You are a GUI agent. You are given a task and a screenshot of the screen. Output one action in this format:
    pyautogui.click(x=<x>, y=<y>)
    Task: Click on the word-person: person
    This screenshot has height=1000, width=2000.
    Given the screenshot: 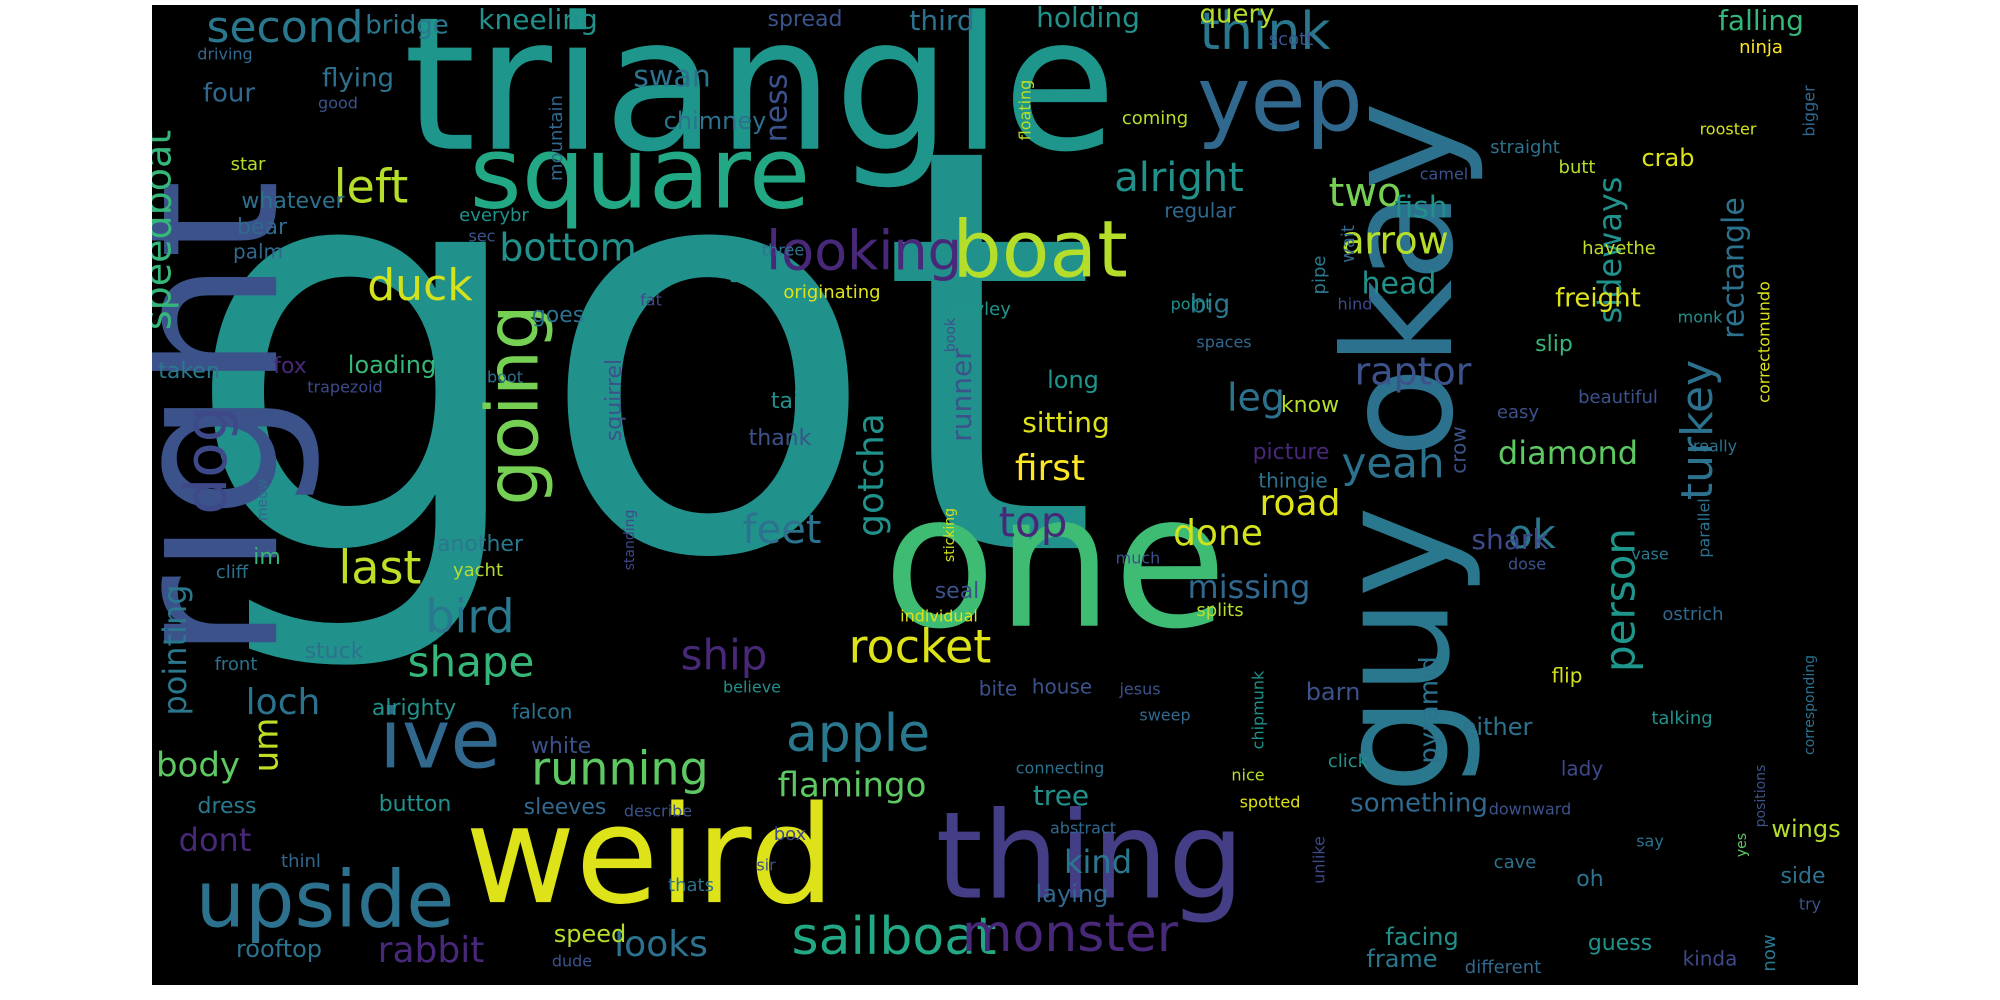 What is the action you would take?
    pyautogui.click(x=1620, y=600)
    